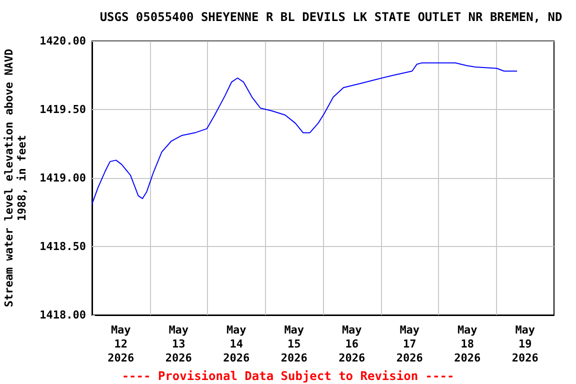  I want to click on x-tick-label: May 18 2026, so click(467, 344).